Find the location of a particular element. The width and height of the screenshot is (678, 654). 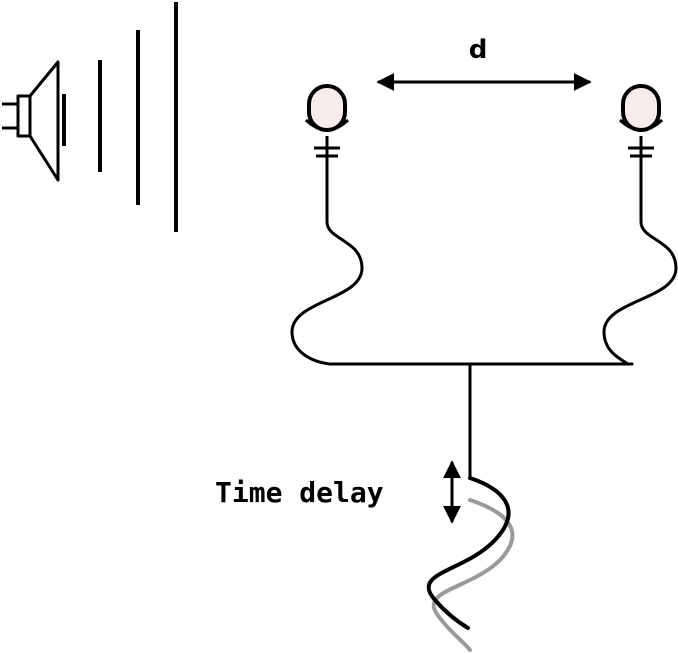

output-waveform is located at coordinates (468, 553).